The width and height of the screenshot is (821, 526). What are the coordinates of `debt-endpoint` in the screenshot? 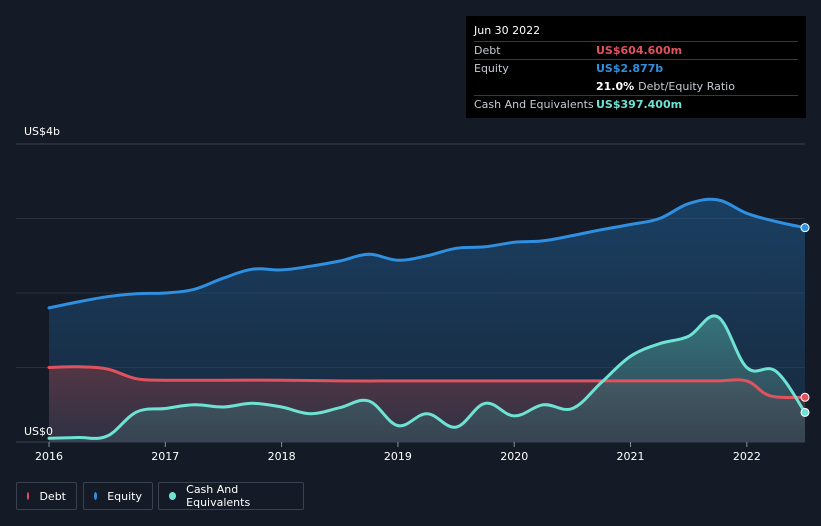 It's located at (805, 397).